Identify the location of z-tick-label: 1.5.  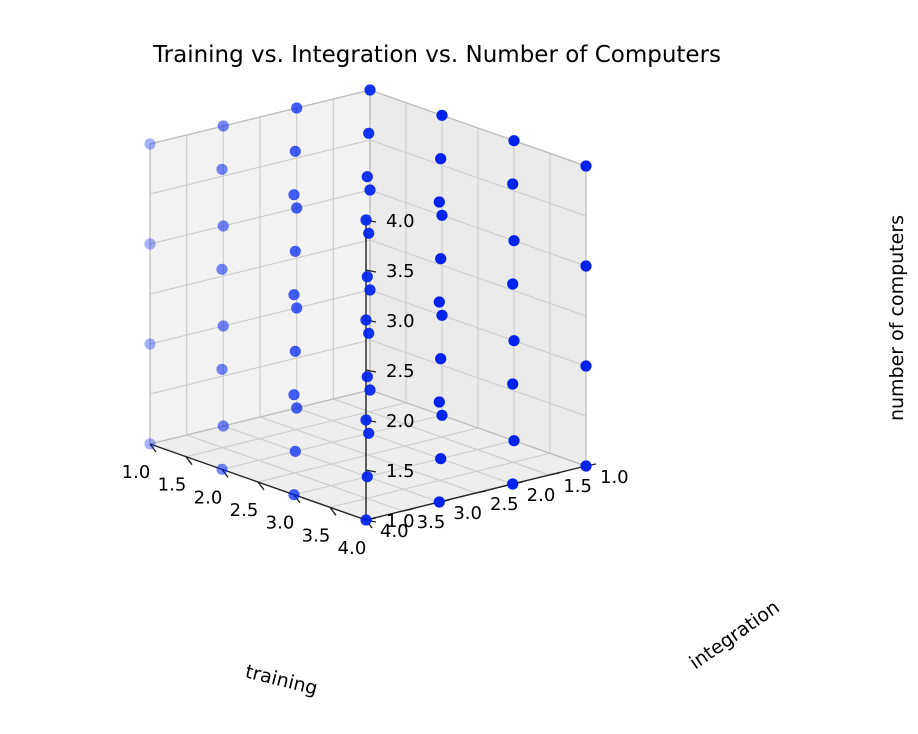
(400, 471).